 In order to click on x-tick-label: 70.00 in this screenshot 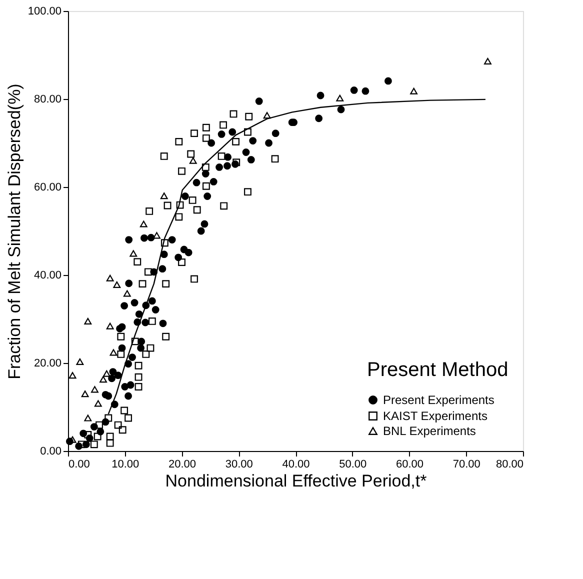, I will do `click(466, 464)`.